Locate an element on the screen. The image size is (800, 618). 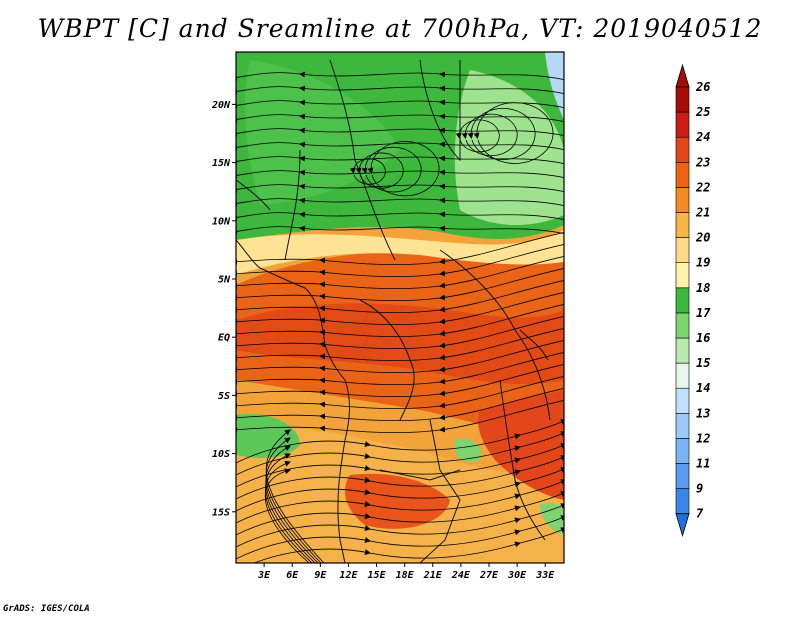
lon-tick-label: 9E is located at coordinates (320, 575).